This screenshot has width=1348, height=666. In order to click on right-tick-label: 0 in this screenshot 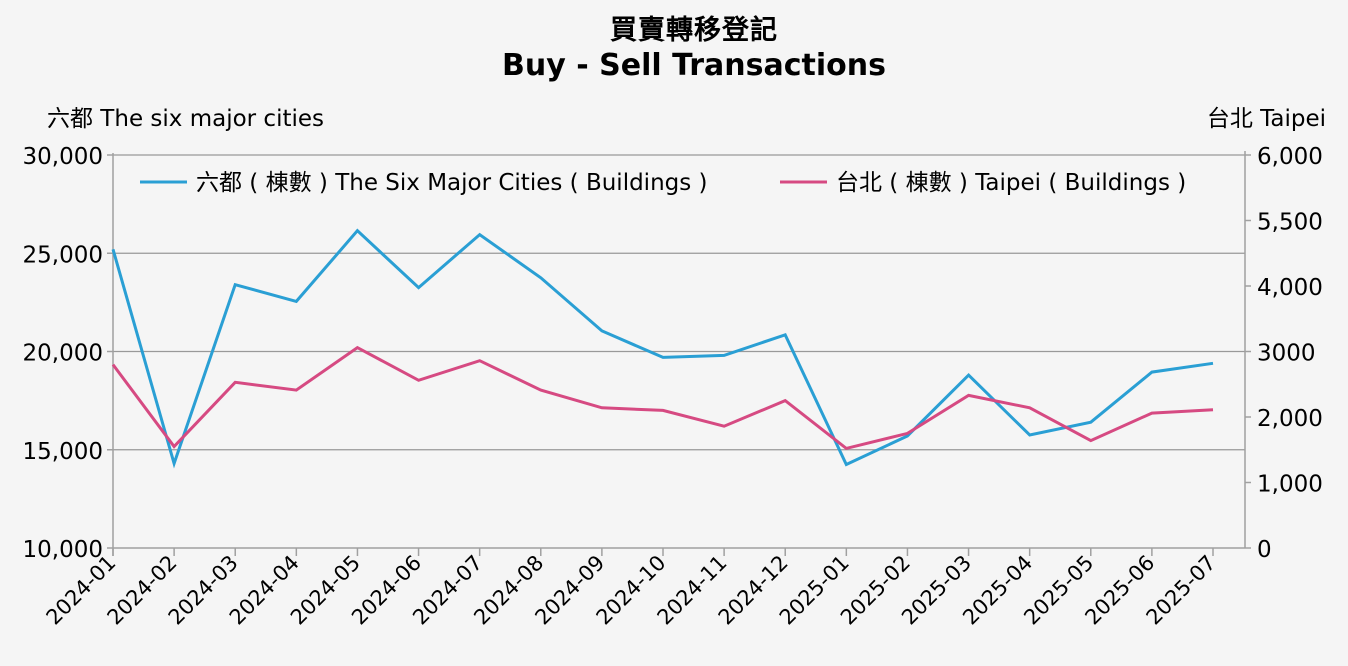, I will do `click(1264, 550)`.